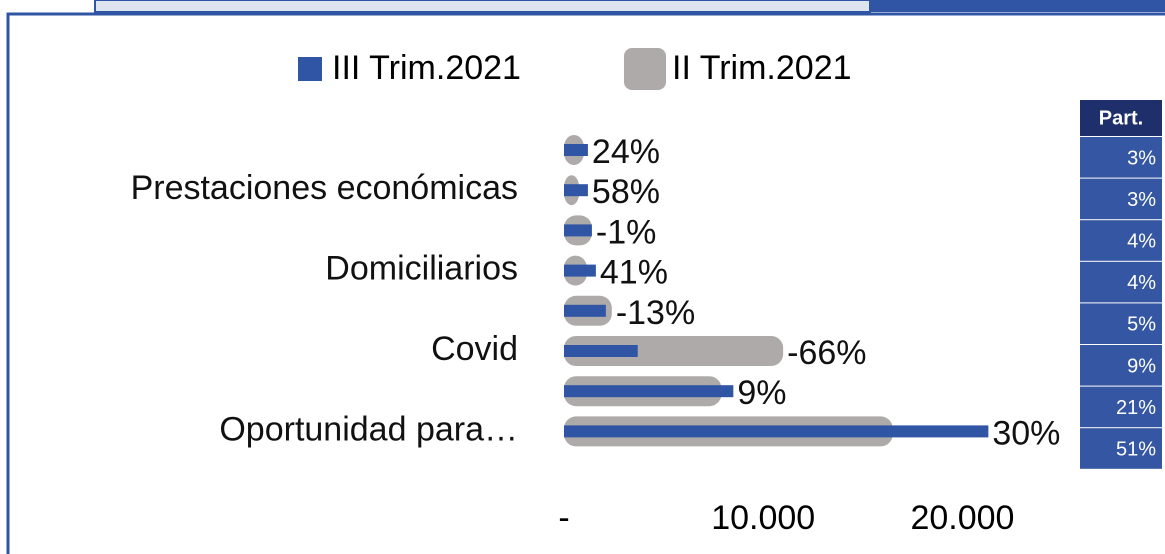 This screenshot has width=1165, height=554. I want to click on data-label: -66%, so click(826, 353).